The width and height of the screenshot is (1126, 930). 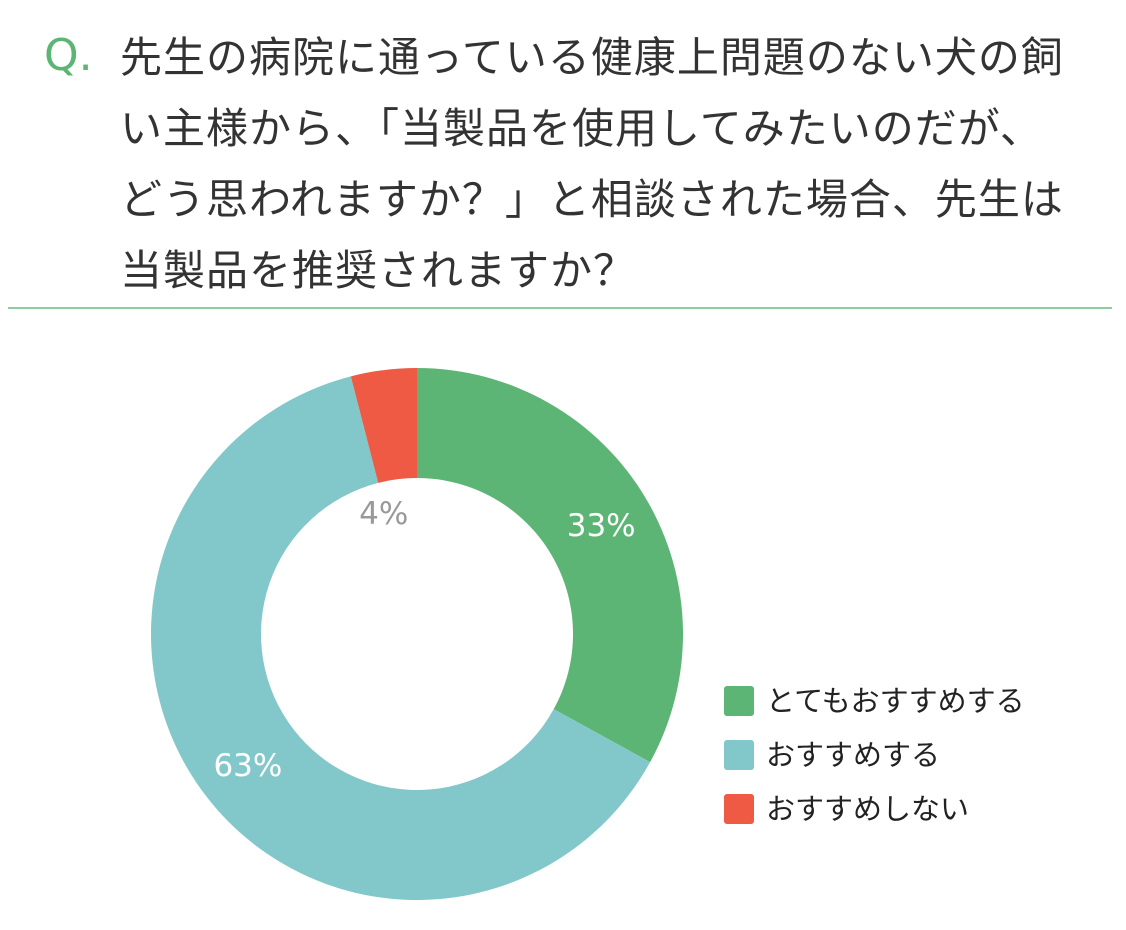 What do you see at coordinates (247, 766) in the screenshot?
I see `data-label-recommend: 63%` at bounding box center [247, 766].